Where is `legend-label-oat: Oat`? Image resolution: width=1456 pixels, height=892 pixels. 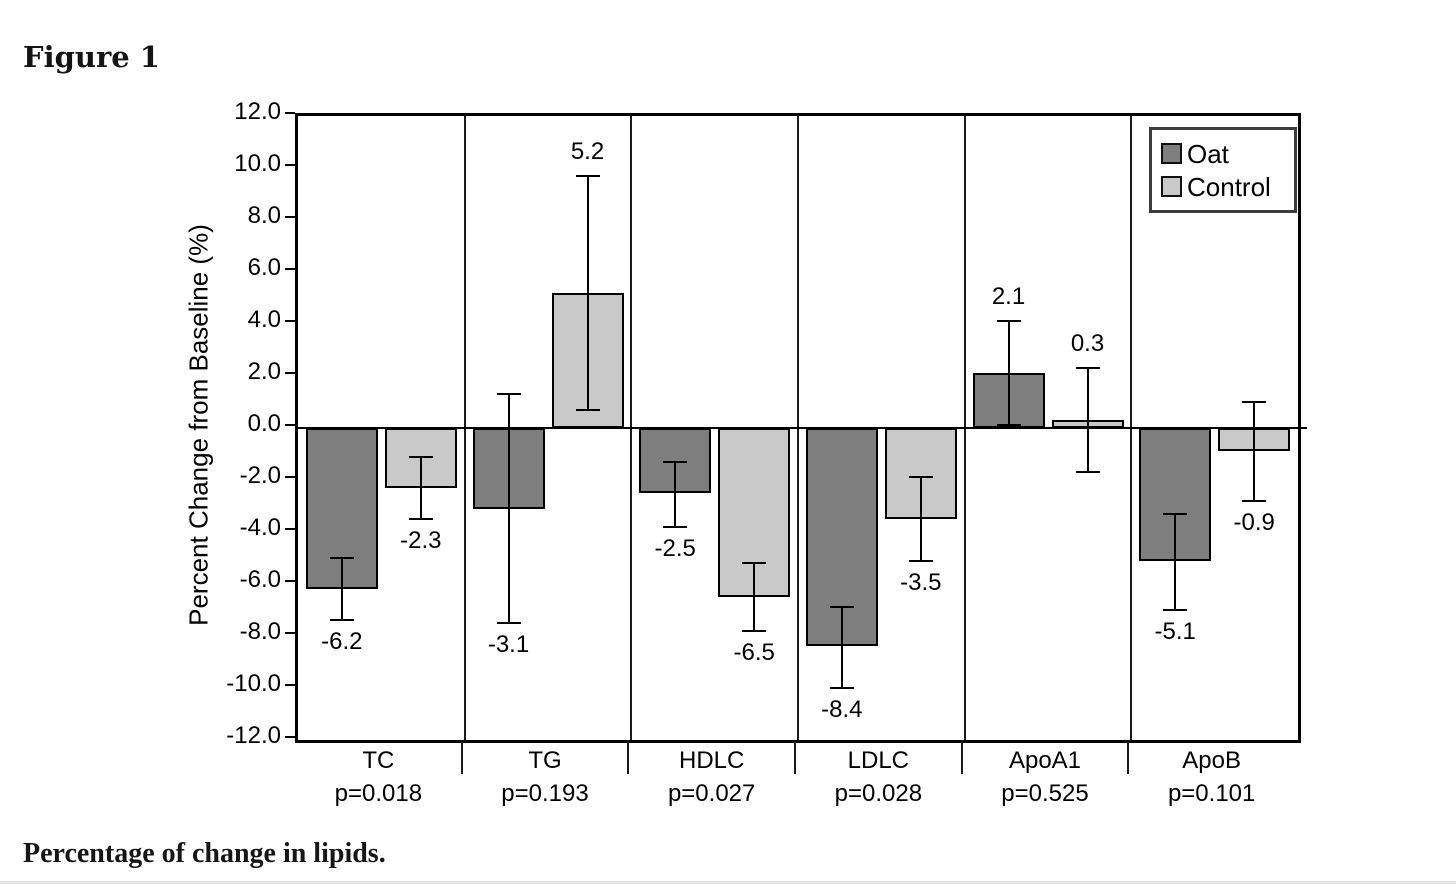 legend-label-oat: Oat is located at coordinates (1208, 153).